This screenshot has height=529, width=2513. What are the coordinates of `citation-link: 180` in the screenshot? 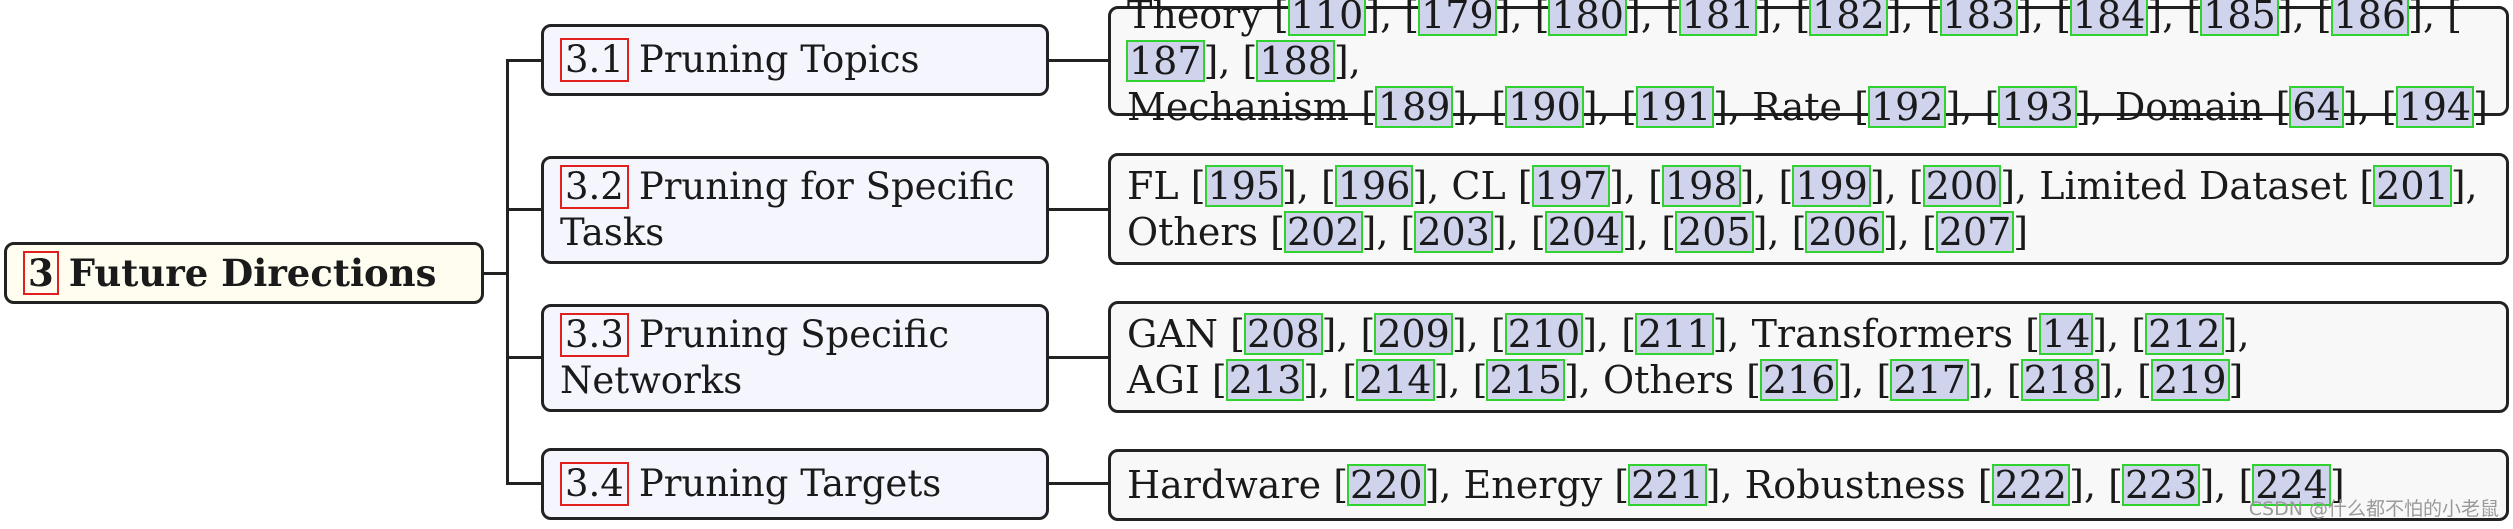 It's located at (1587, 18).